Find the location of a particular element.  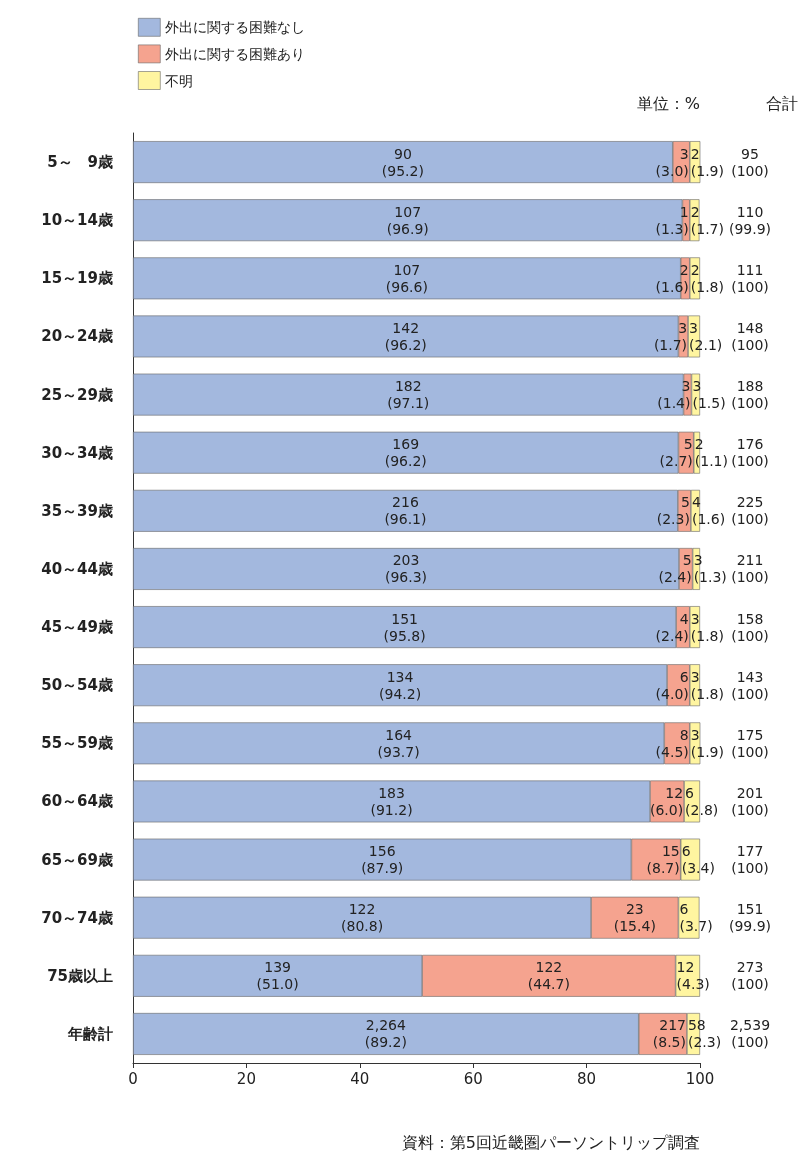

x-tick-label: 0 is located at coordinates (133, 1078).